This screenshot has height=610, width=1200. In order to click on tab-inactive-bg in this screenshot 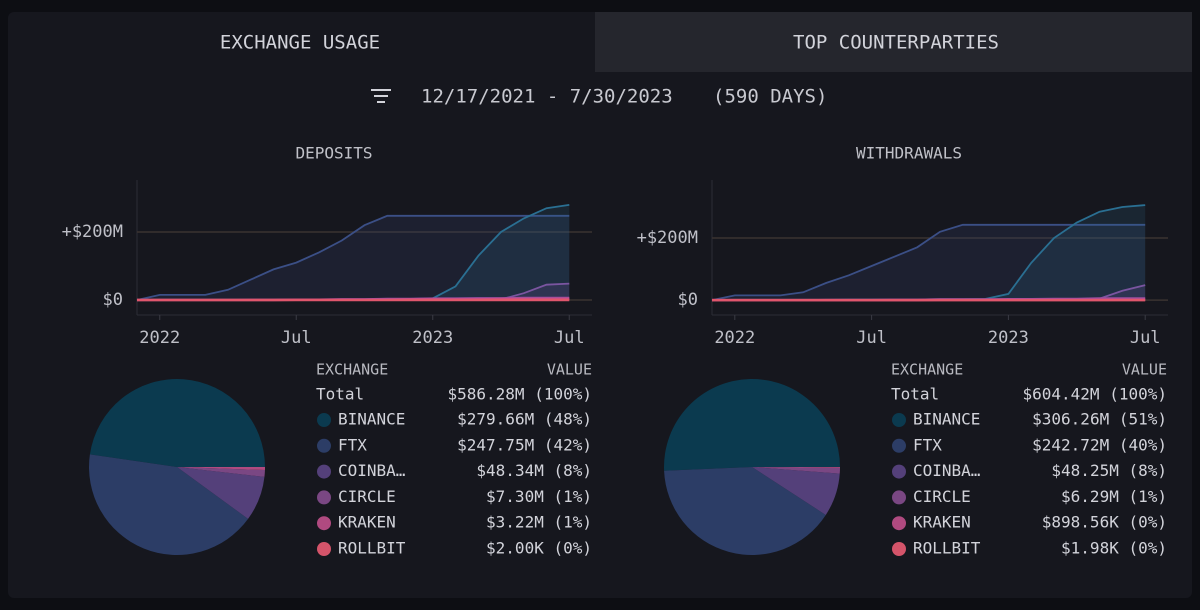, I will do `click(893, 42)`.